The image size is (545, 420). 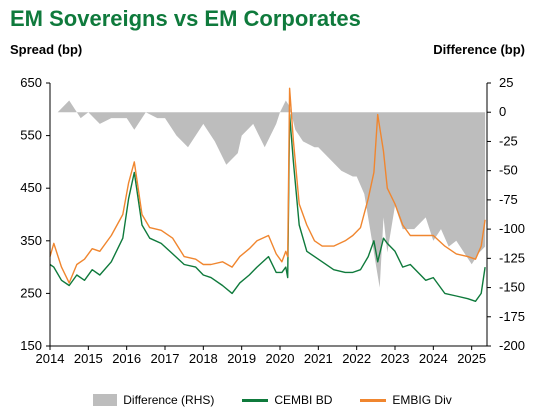 What do you see at coordinates (31, 240) in the screenshot?
I see `left-tick-label: 350` at bounding box center [31, 240].